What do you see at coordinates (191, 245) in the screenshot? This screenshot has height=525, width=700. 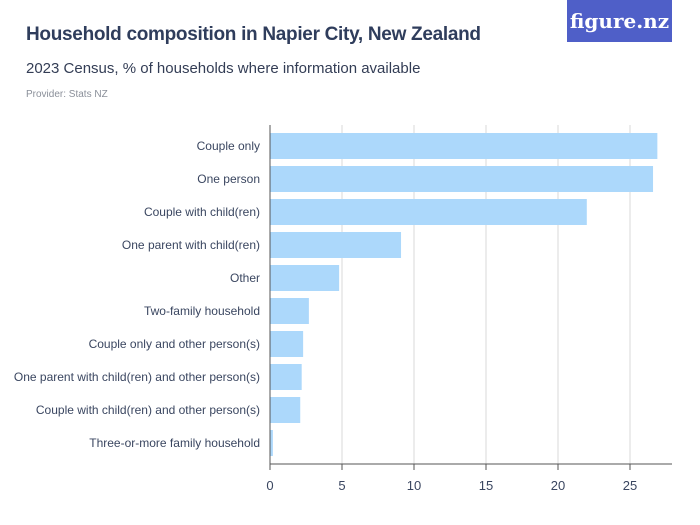 I see `category-label: One parent with child(ren)` at bounding box center [191, 245].